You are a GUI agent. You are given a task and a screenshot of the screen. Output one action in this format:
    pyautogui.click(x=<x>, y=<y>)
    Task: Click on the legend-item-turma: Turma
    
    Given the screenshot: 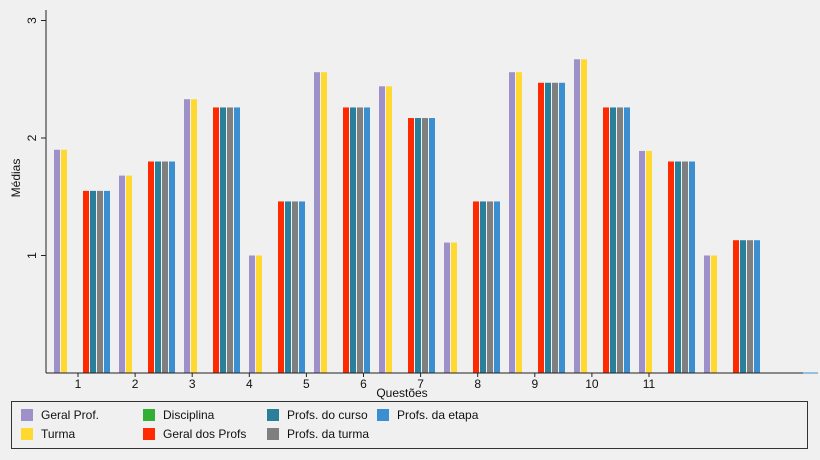 What is the action you would take?
    pyautogui.click(x=48, y=434)
    